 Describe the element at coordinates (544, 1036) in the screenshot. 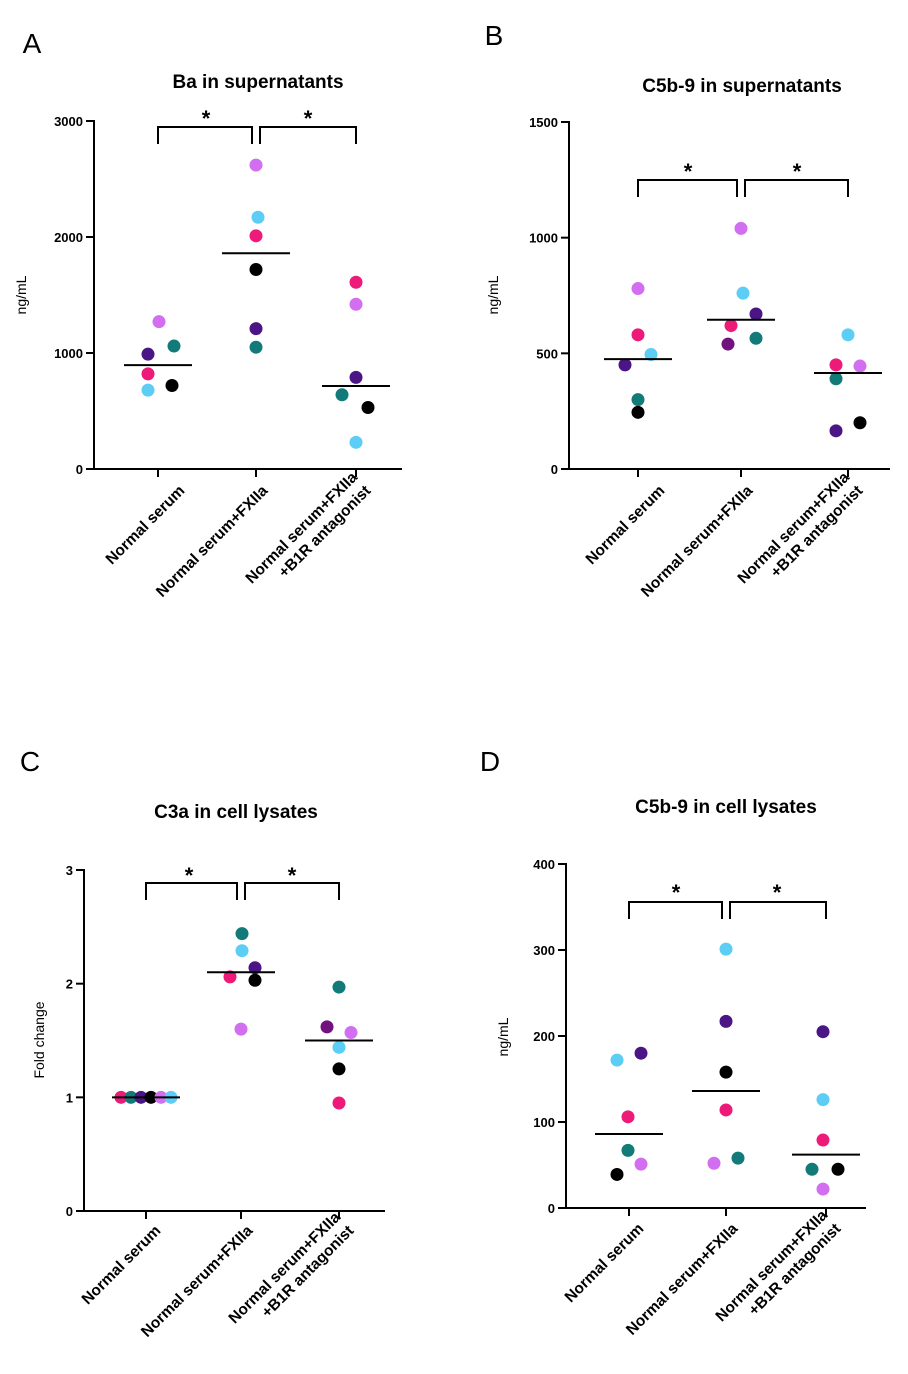

I see `y-tick-label: 200` at that location.